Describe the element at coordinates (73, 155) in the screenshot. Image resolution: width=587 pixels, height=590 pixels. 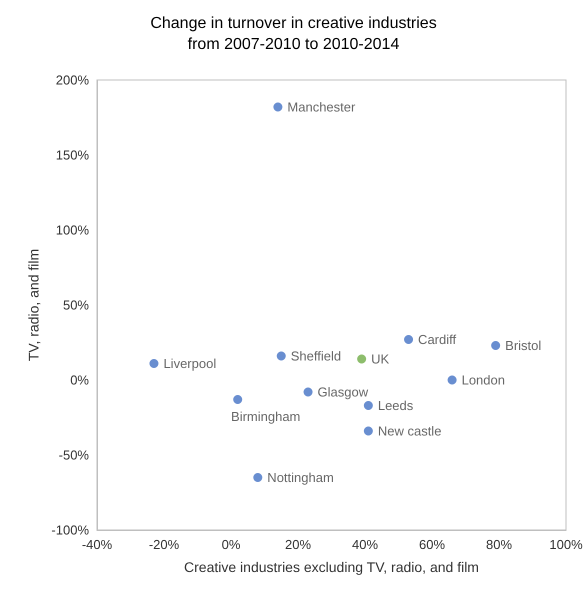
I see `y-tick-label: 150%` at that location.